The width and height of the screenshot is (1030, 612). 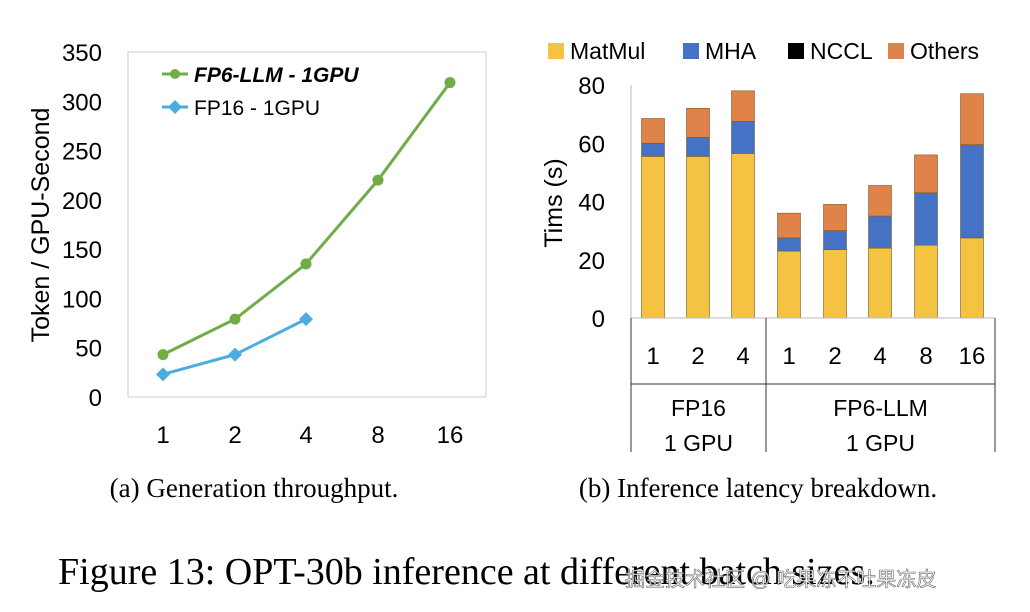 I want to click on y-tick-label: 80, so click(x=591, y=86).